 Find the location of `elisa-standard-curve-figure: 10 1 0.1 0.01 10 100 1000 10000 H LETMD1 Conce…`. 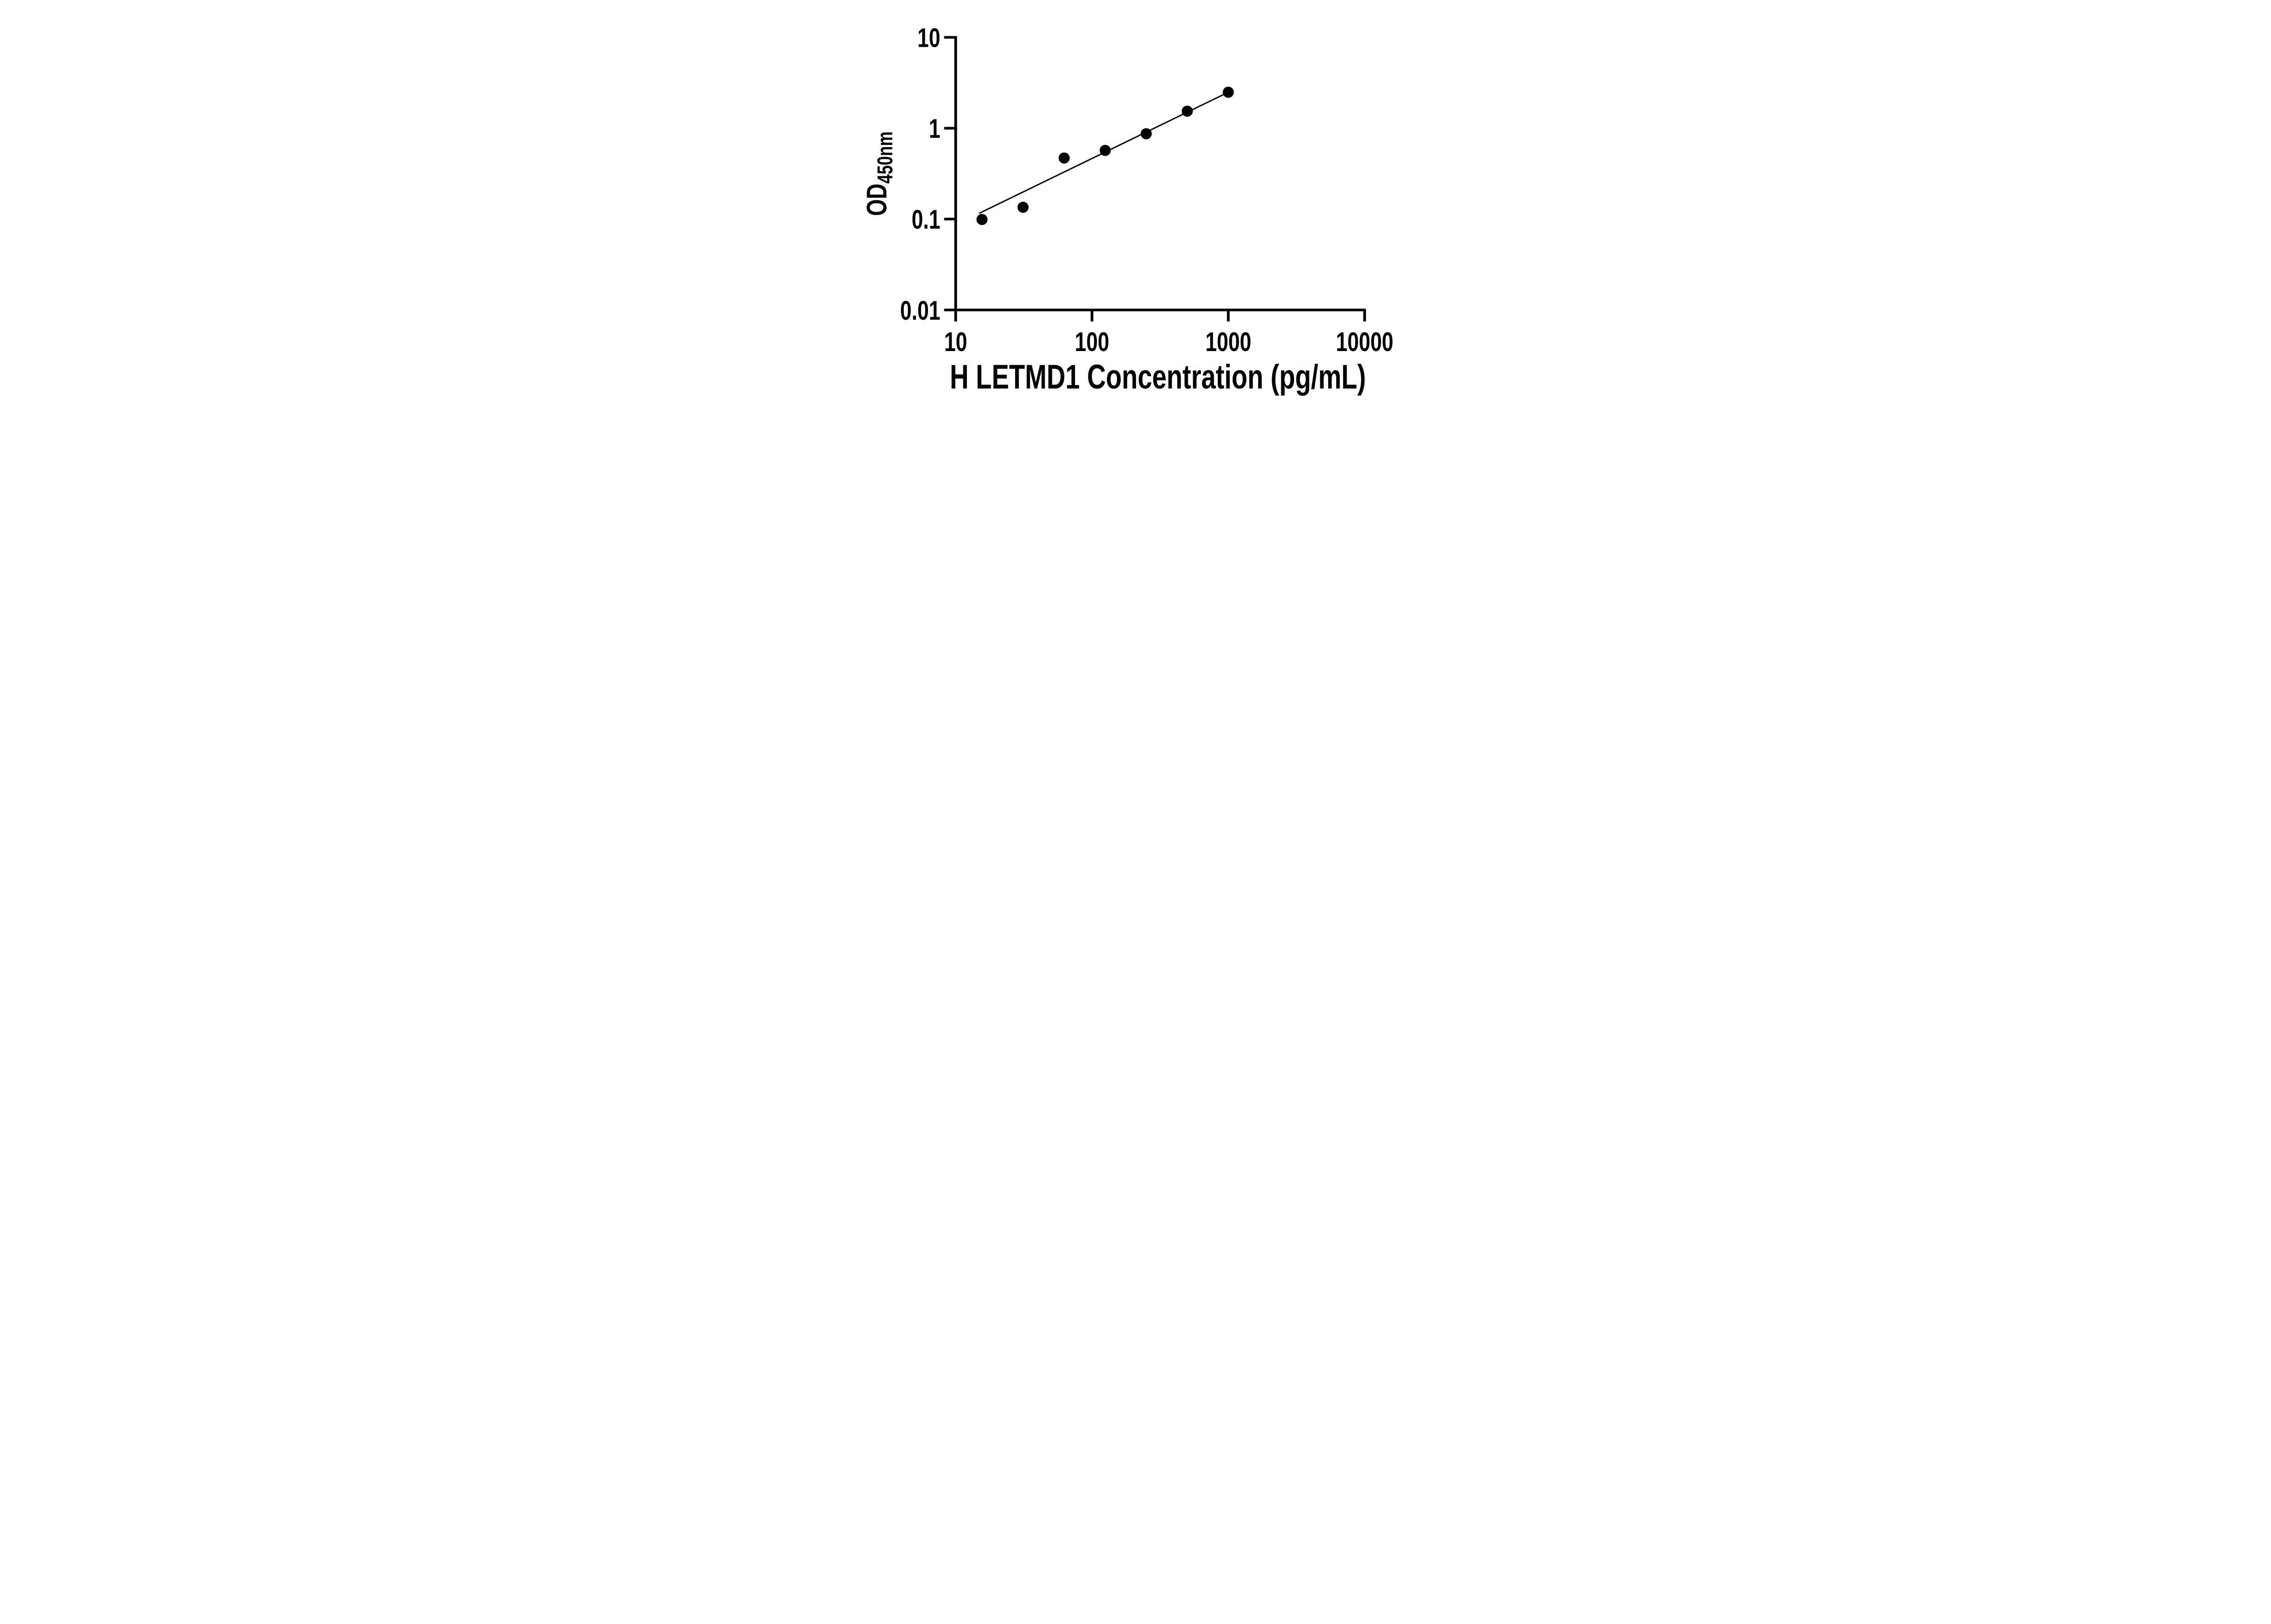

elisa-standard-curve-figure: 10 1 0.1 0.01 10 100 1000 10000 H LETMD1 Conce… is located at coordinates (1135, 203).